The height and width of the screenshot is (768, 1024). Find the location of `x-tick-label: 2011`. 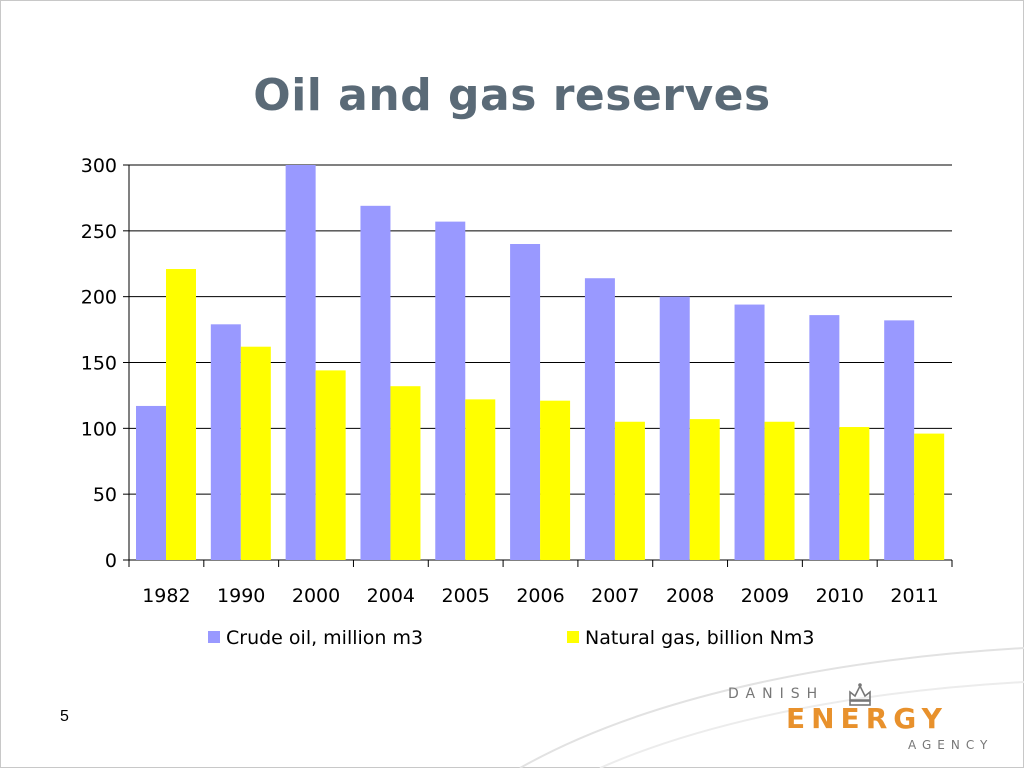

x-tick-label: 2011 is located at coordinates (914, 596).